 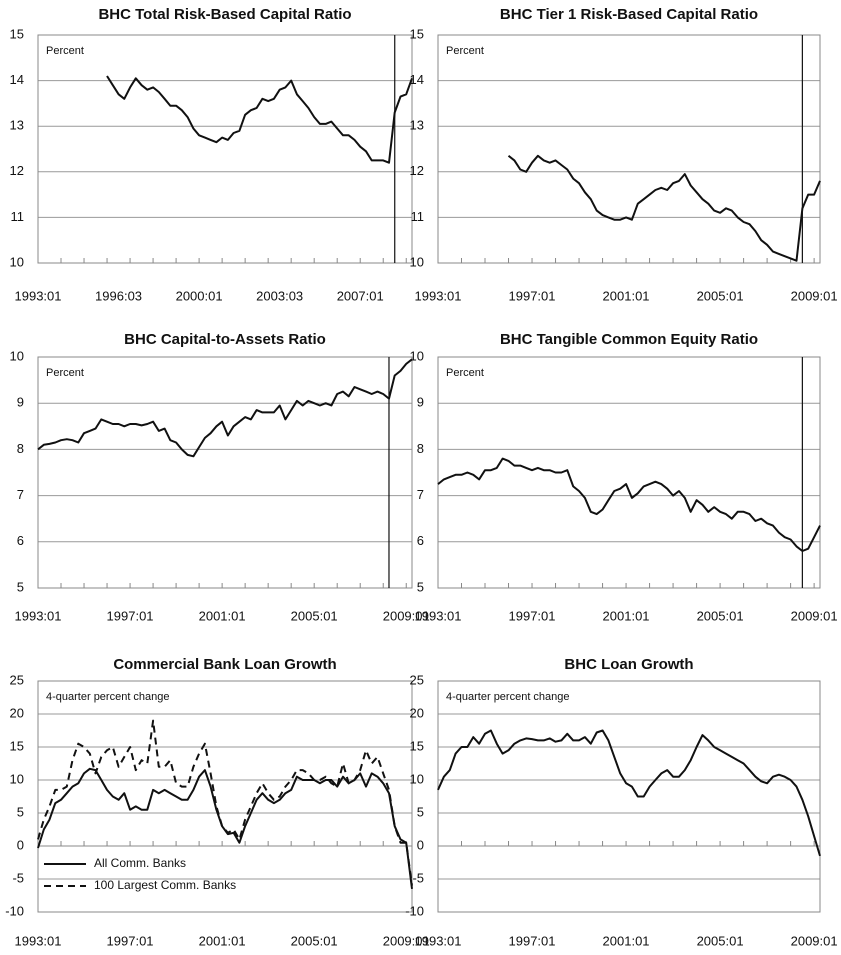 I want to click on chart-title: BHC Loan Growth, so click(x=628, y=664).